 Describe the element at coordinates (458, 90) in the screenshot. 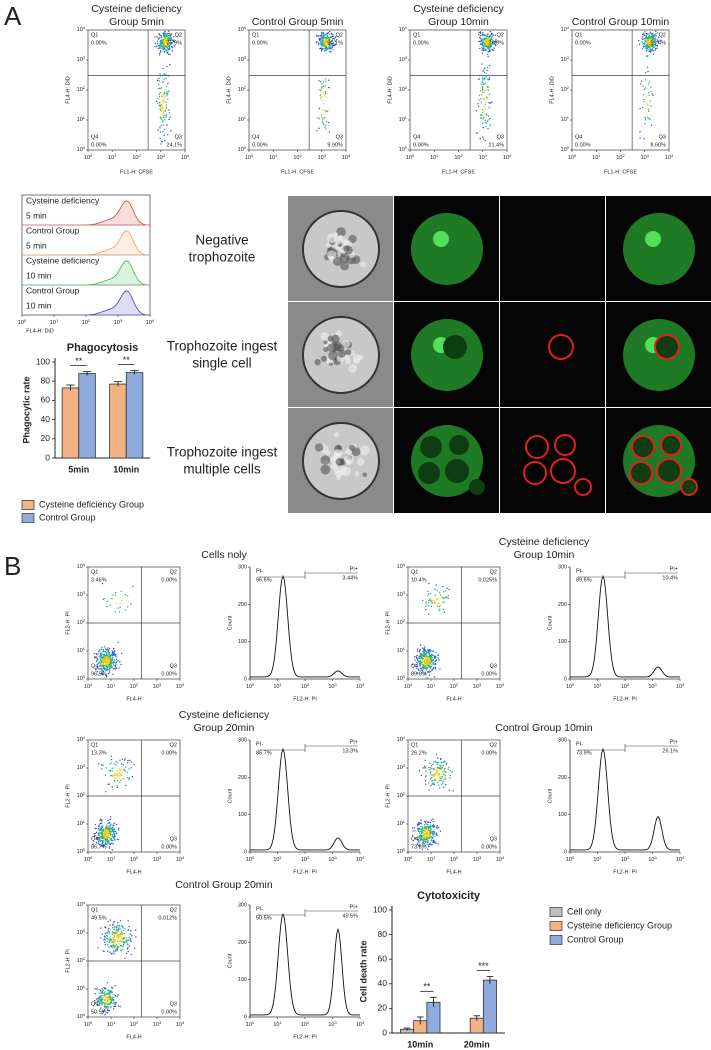

I see `plot-frame` at that location.